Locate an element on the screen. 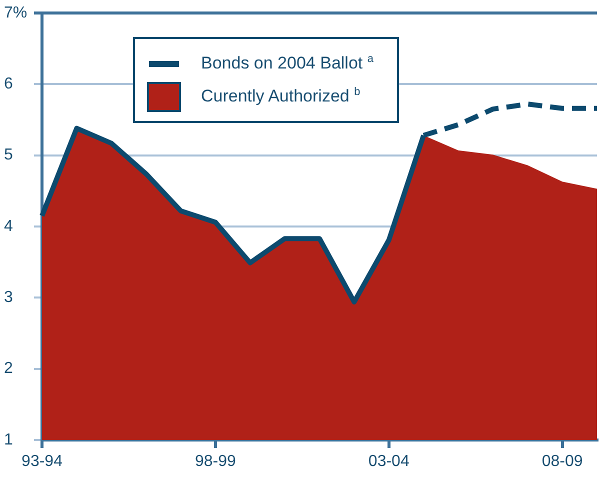 This screenshot has height=480, width=601. legend-label: Curently Authorized $^{b}$ is located at coordinates (280, 96).